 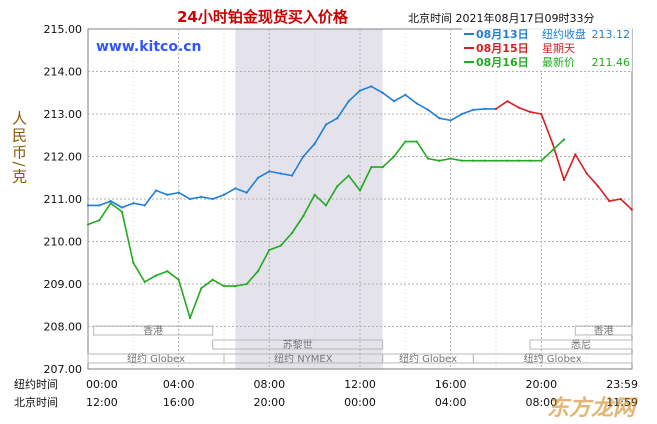 What do you see at coordinates (263, 17) in the screenshot?
I see `chart-title: 24小时铂金现货买入价格` at bounding box center [263, 17].